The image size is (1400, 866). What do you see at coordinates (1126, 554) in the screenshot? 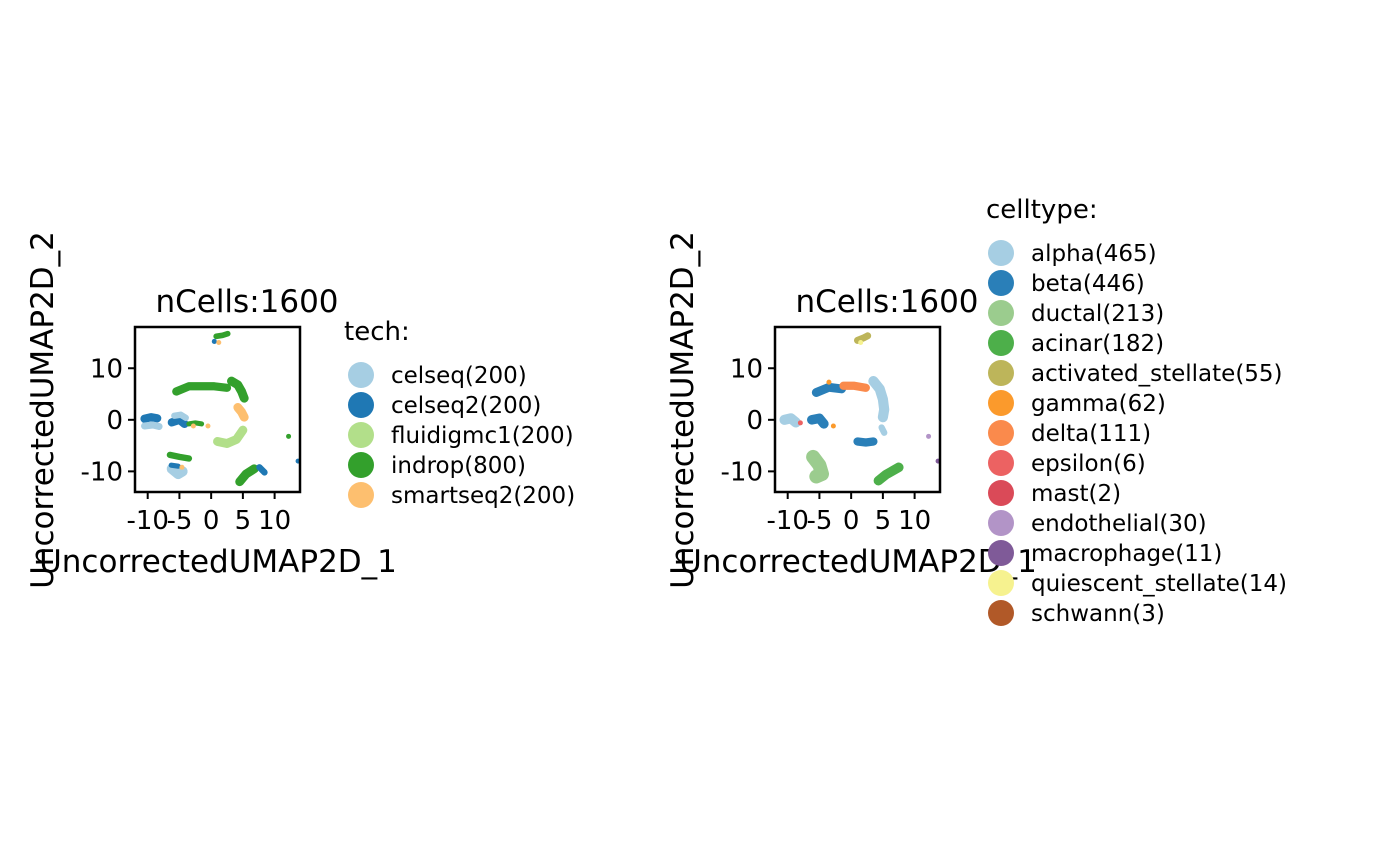
I see `legend-label: macrophage(11)` at bounding box center [1126, 554].